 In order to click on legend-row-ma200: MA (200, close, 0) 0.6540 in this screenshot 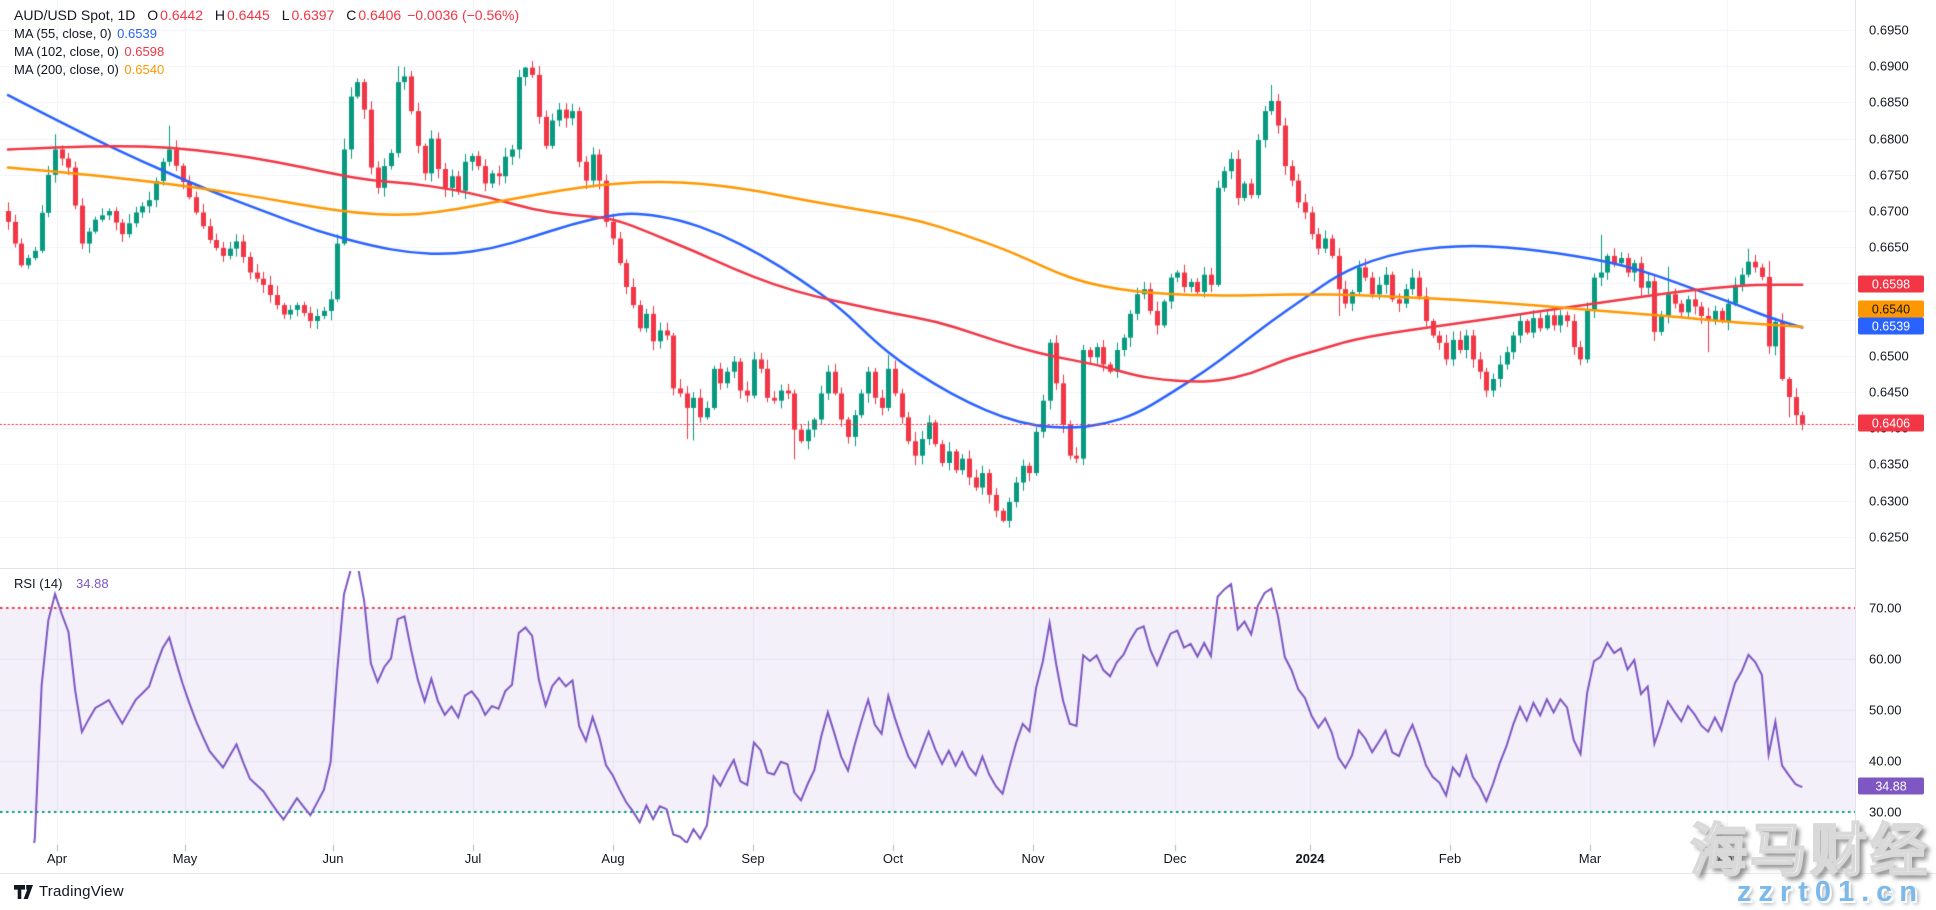, I will do `click(266, 70)`.